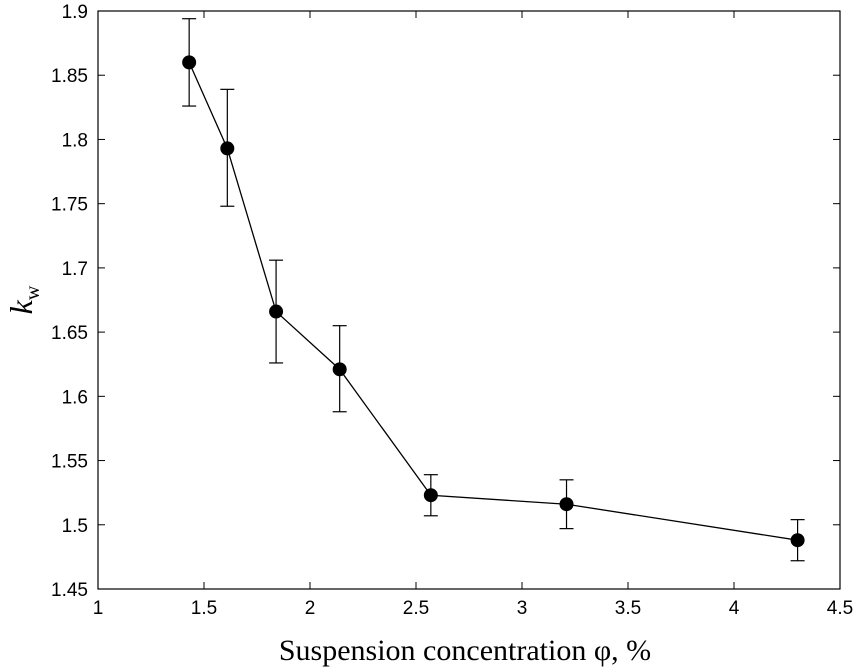 The image size is (859, 672). Describe the element at coordinates (69, 205) in the screenshot. I see `y-tick-label: 1.75` at that location.